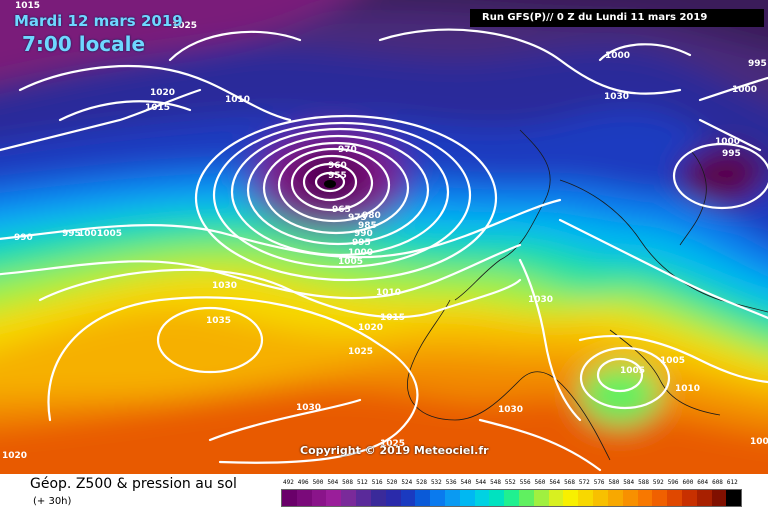 This screenshot has width=768, height=512. Describe the element at coordinates (84, 44) in the screenshot. I see `forecast-time: 7:00 locale` at that location.